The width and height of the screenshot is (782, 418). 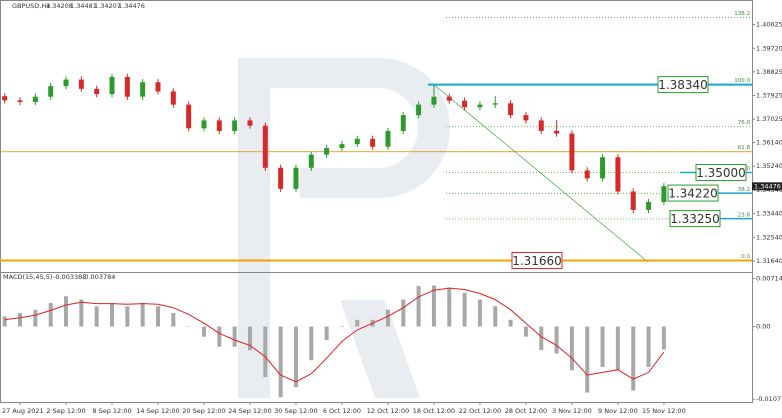 What do you see at coordinates (769, 214) in the screenshot?
I see `y-tick-label: 1.33440` at bounding box center [769, 214].